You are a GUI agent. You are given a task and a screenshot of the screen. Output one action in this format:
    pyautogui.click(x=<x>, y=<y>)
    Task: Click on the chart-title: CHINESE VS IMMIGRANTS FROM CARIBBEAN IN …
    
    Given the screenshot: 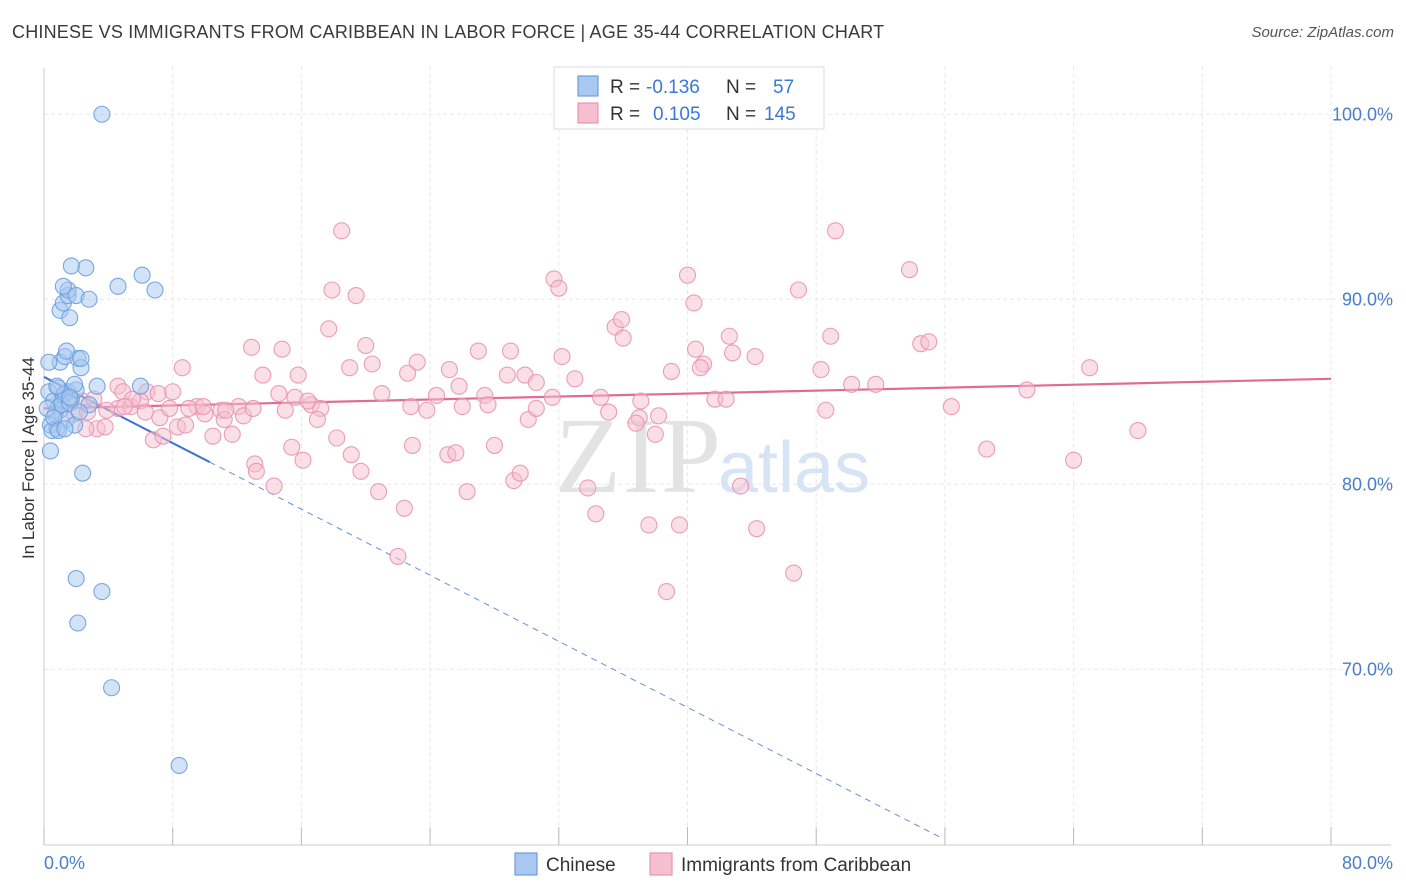 What is the action you would take?
    pyautogui.click(x=448, y=32)
    